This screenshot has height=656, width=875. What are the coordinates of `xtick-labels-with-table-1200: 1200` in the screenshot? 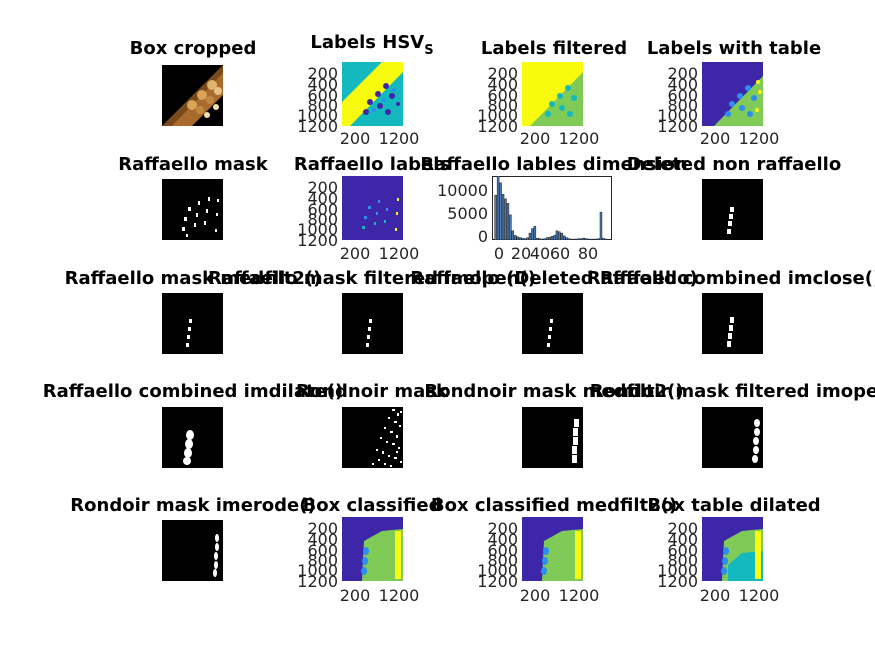 It's located at (759, 138).